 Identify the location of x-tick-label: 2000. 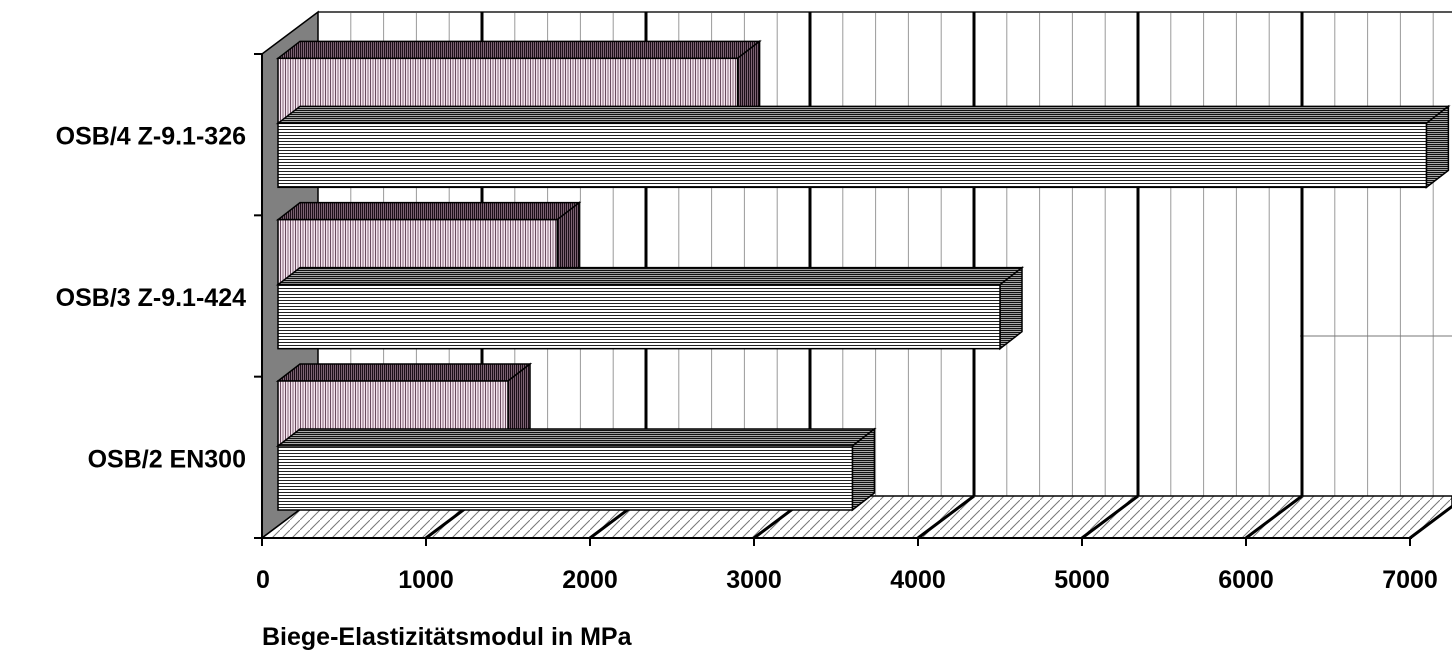
(590, 580).